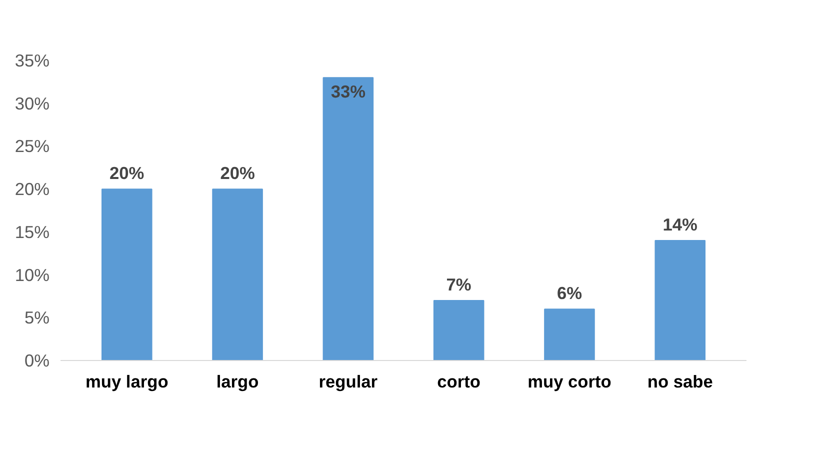 Image resolution: width=838 pixels, height=472 pixels. Describe the element at coordinates (126, 382) in the screenshot. I see `x-tick-label: muy largo` at that location.